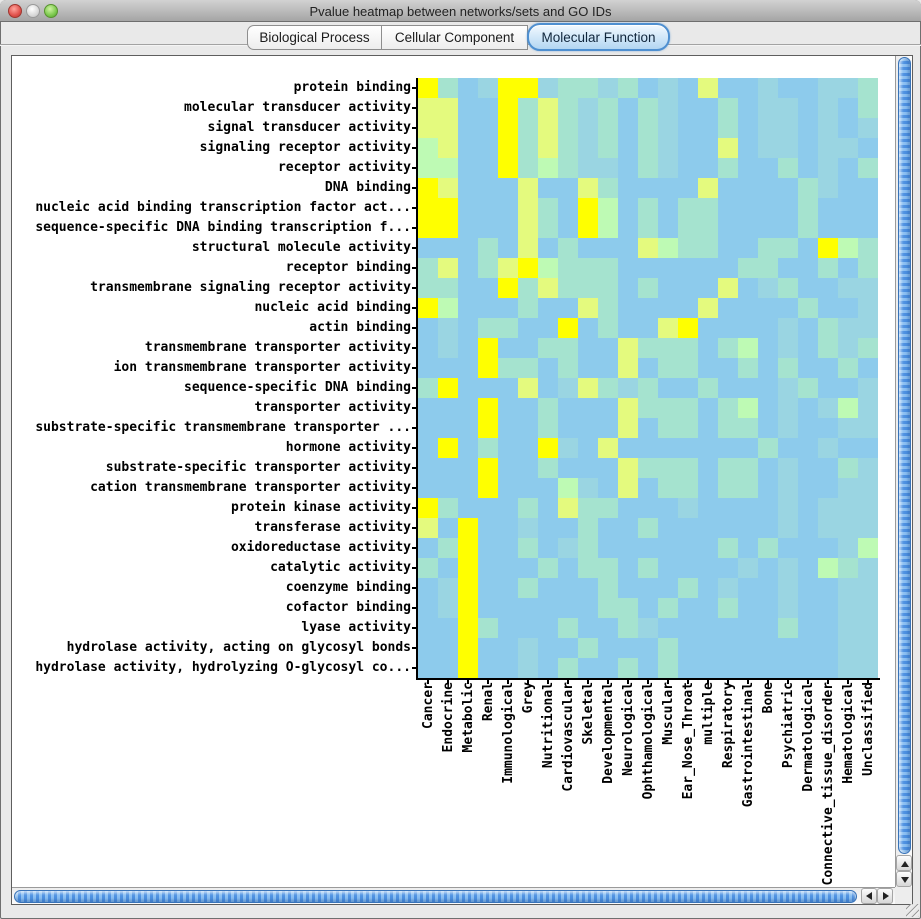  Describe the element at coordinates (728, 725) in the screenshot. I see `column-label: Respiratory` at that location.